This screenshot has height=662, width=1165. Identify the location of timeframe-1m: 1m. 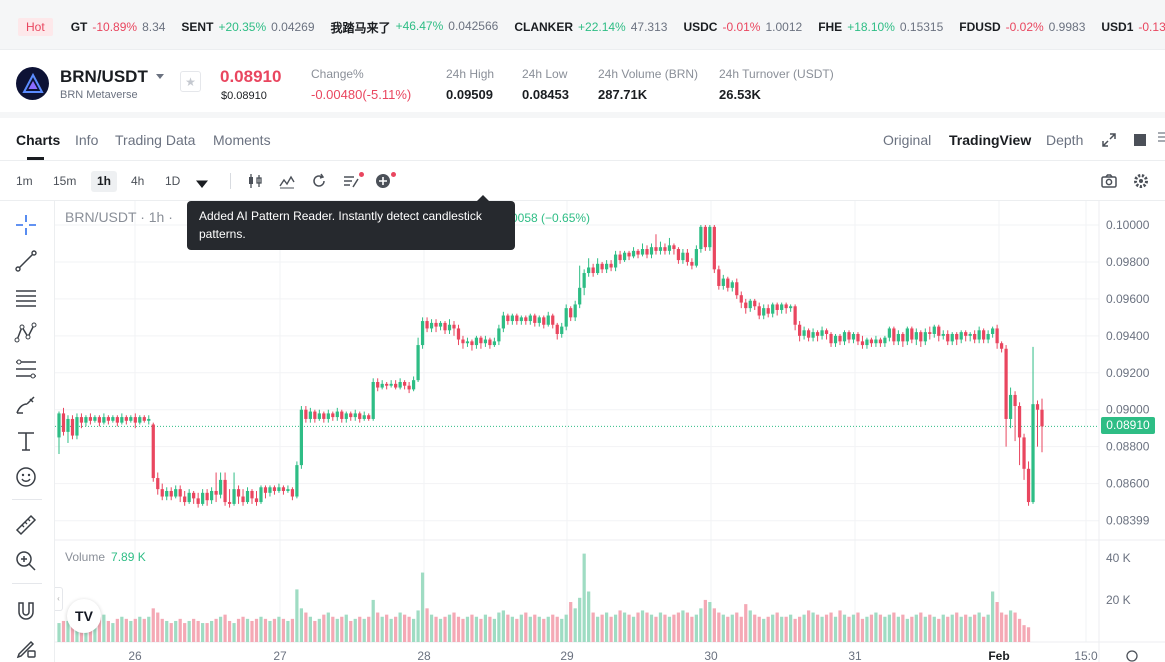
(24, 181).